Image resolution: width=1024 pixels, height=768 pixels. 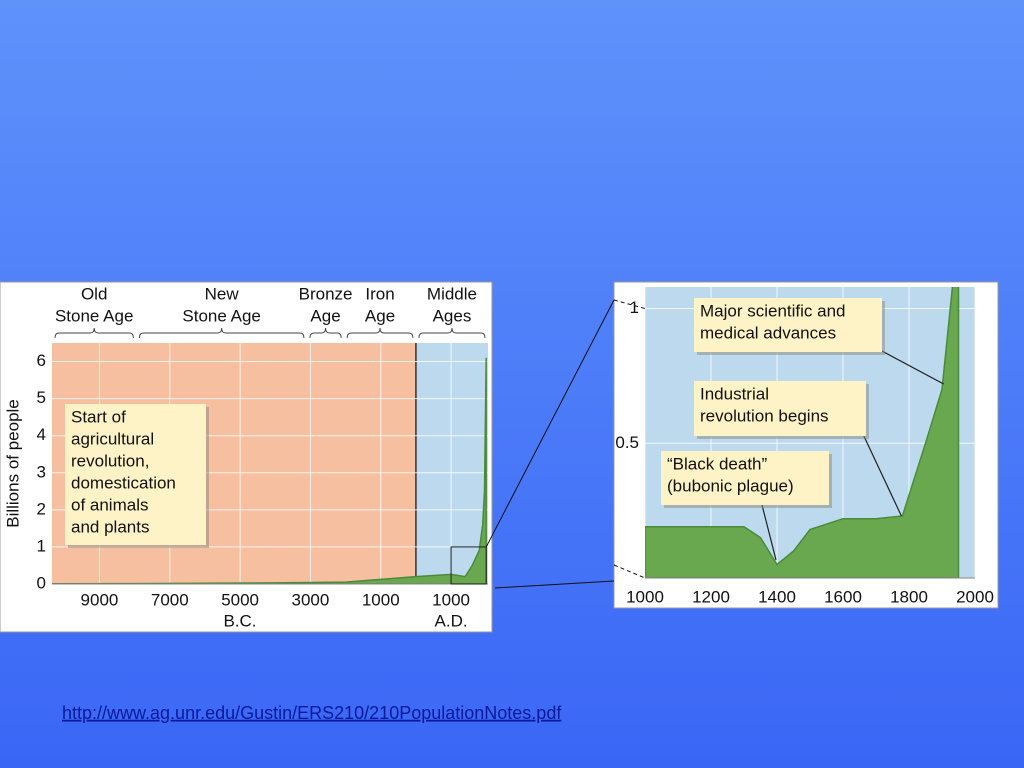 I want to click on annotation-text: domestication, so click(x=123, y=482).